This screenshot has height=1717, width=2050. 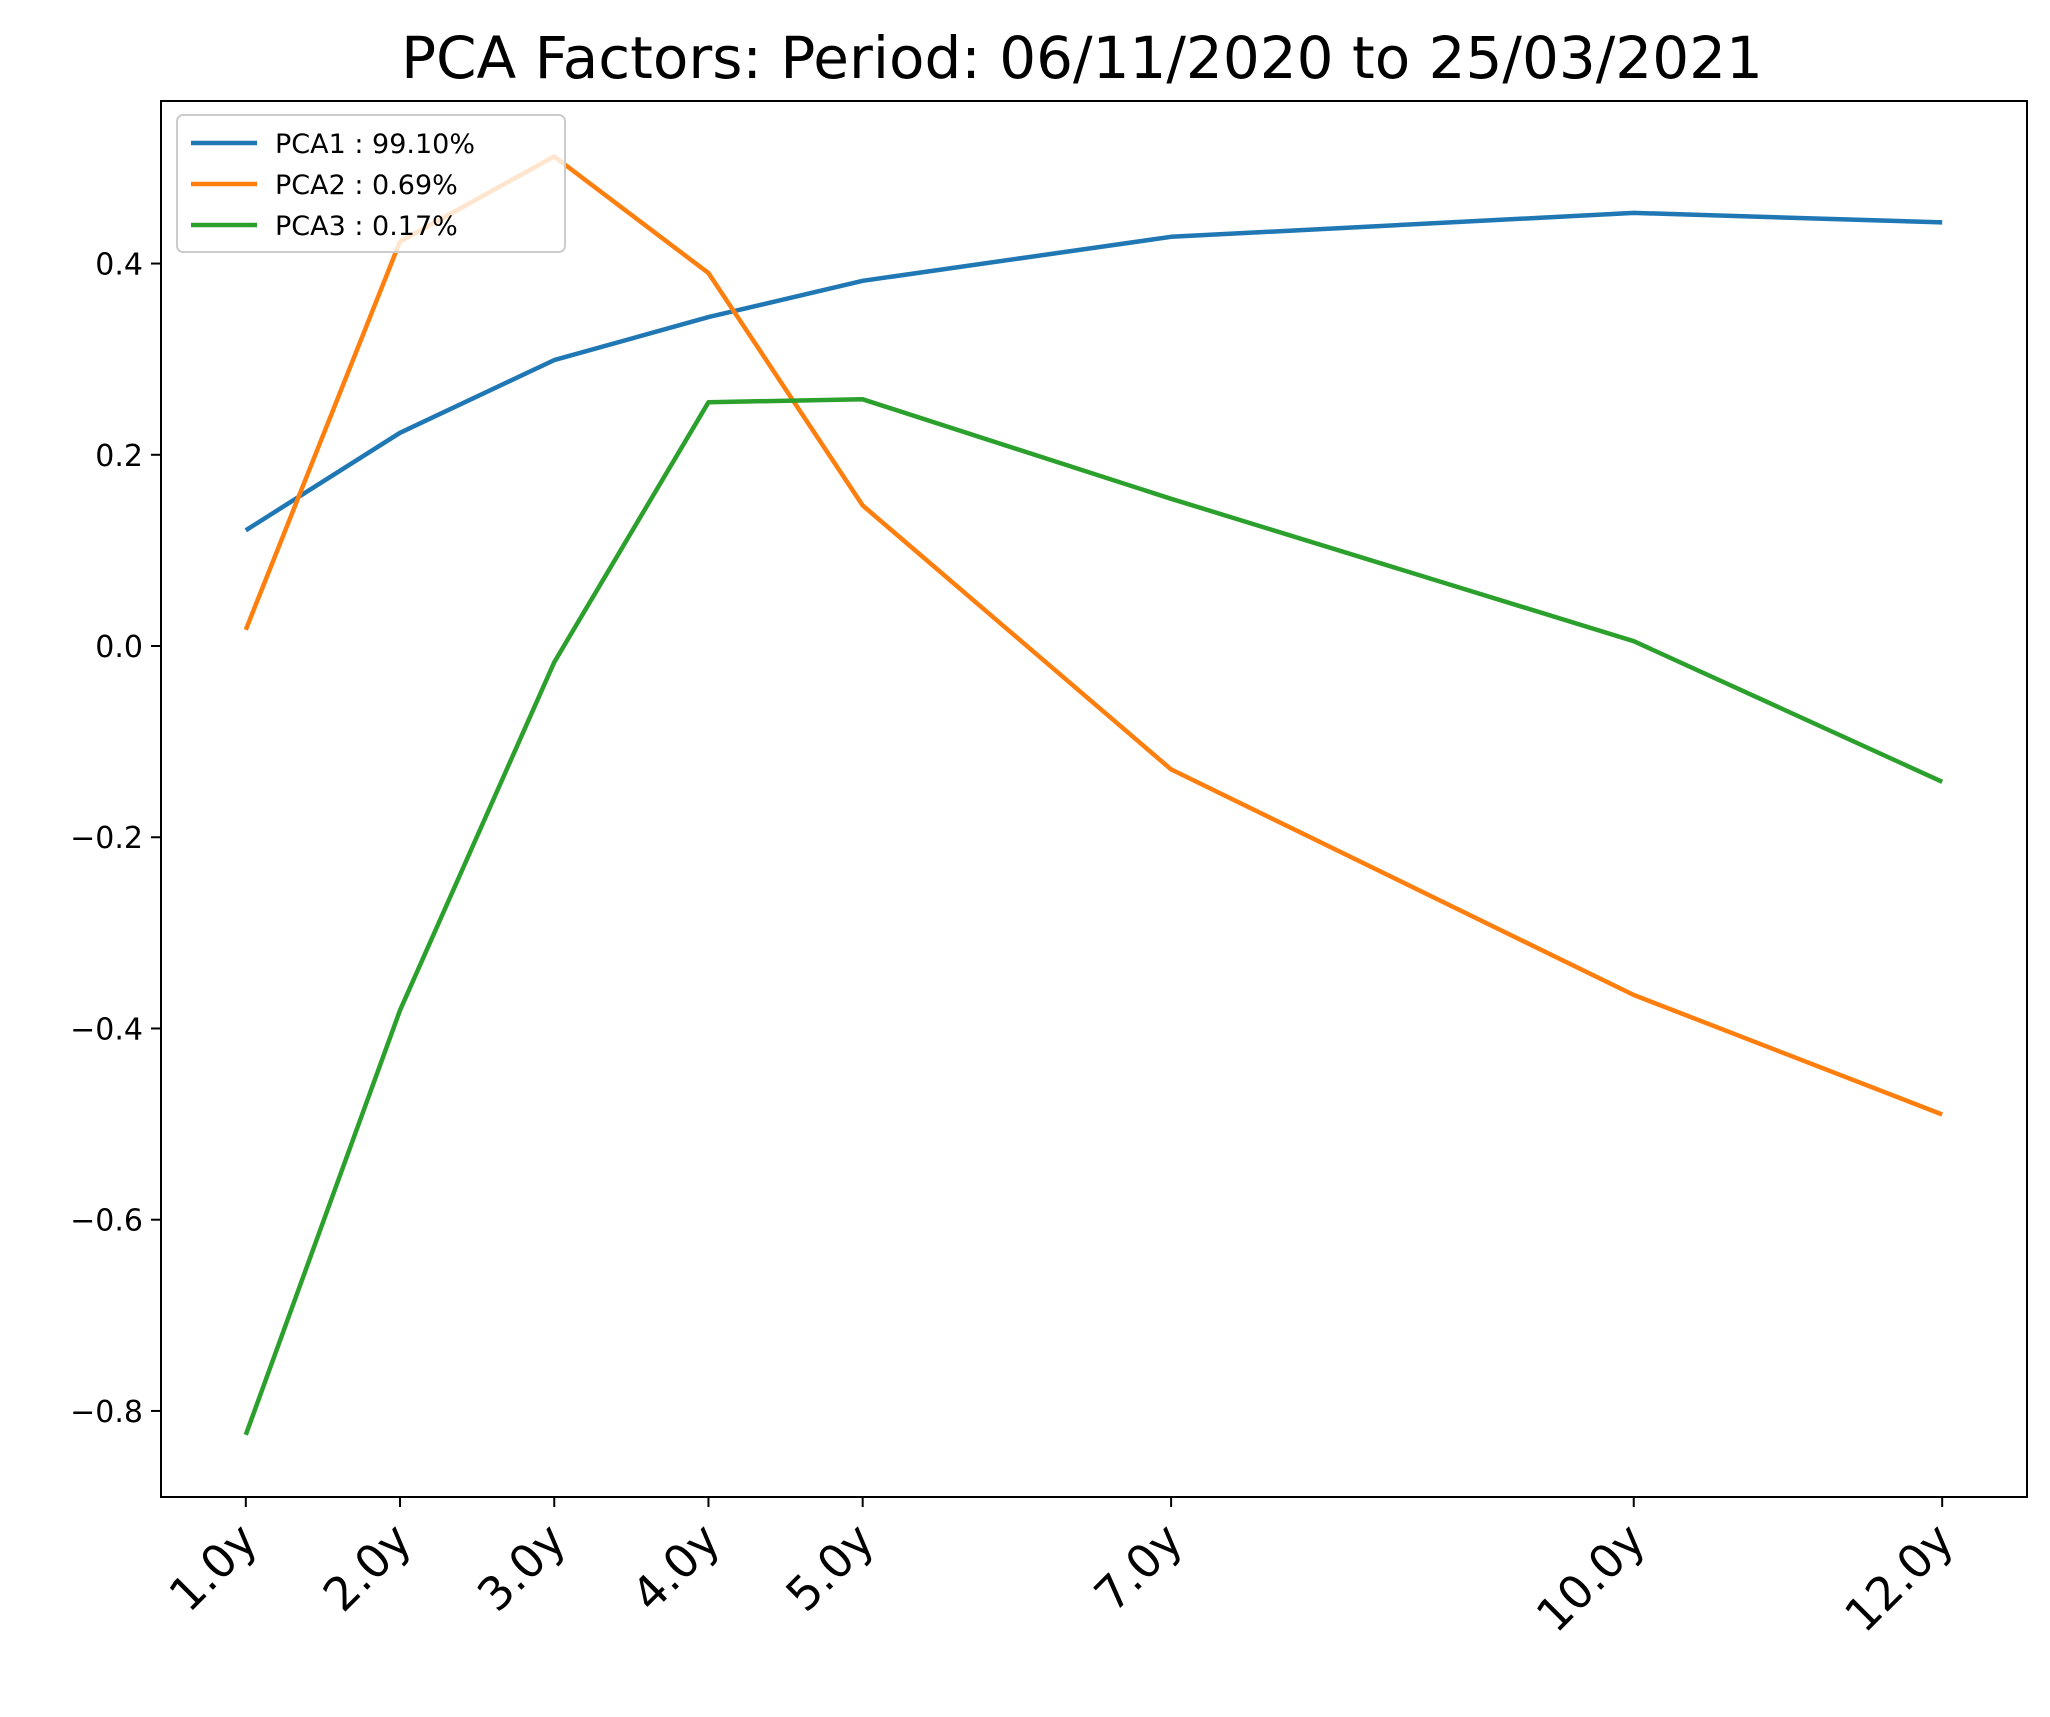 What do you see at coordinates (119, 265) in the screenshot?
I see `y-tick-label: 0.4` at bounding box center [119, 265].